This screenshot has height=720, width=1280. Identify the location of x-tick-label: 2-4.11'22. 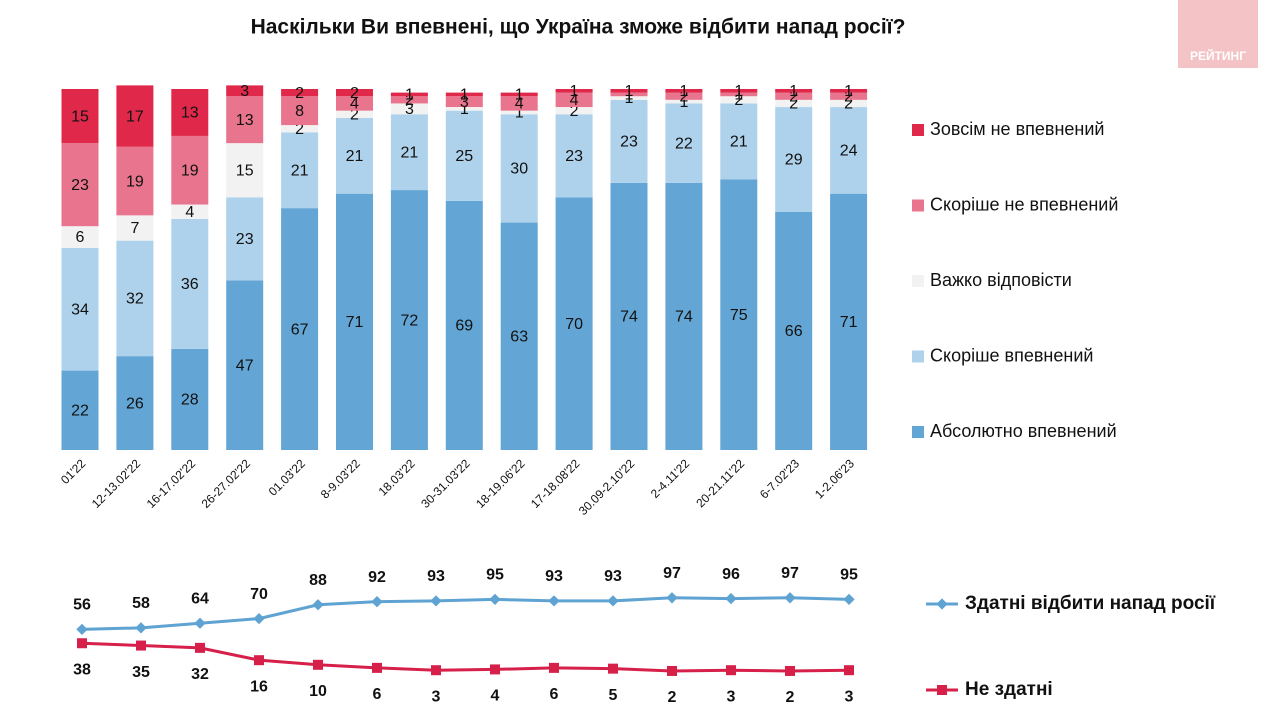
(670, 478).